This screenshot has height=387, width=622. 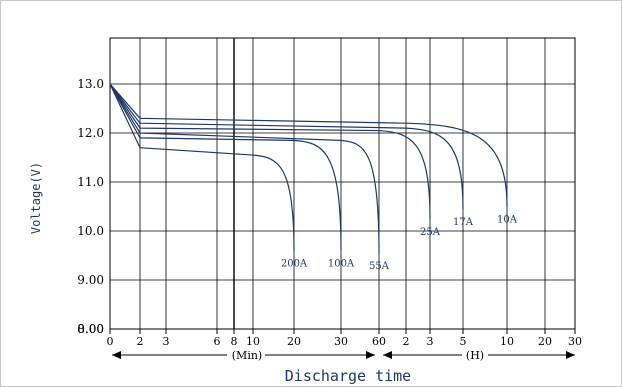 What do you see at coordinates (430, 341) in the screenshot?
I see `x-tick-label-3H: 3` at bounding box center [430, 341].